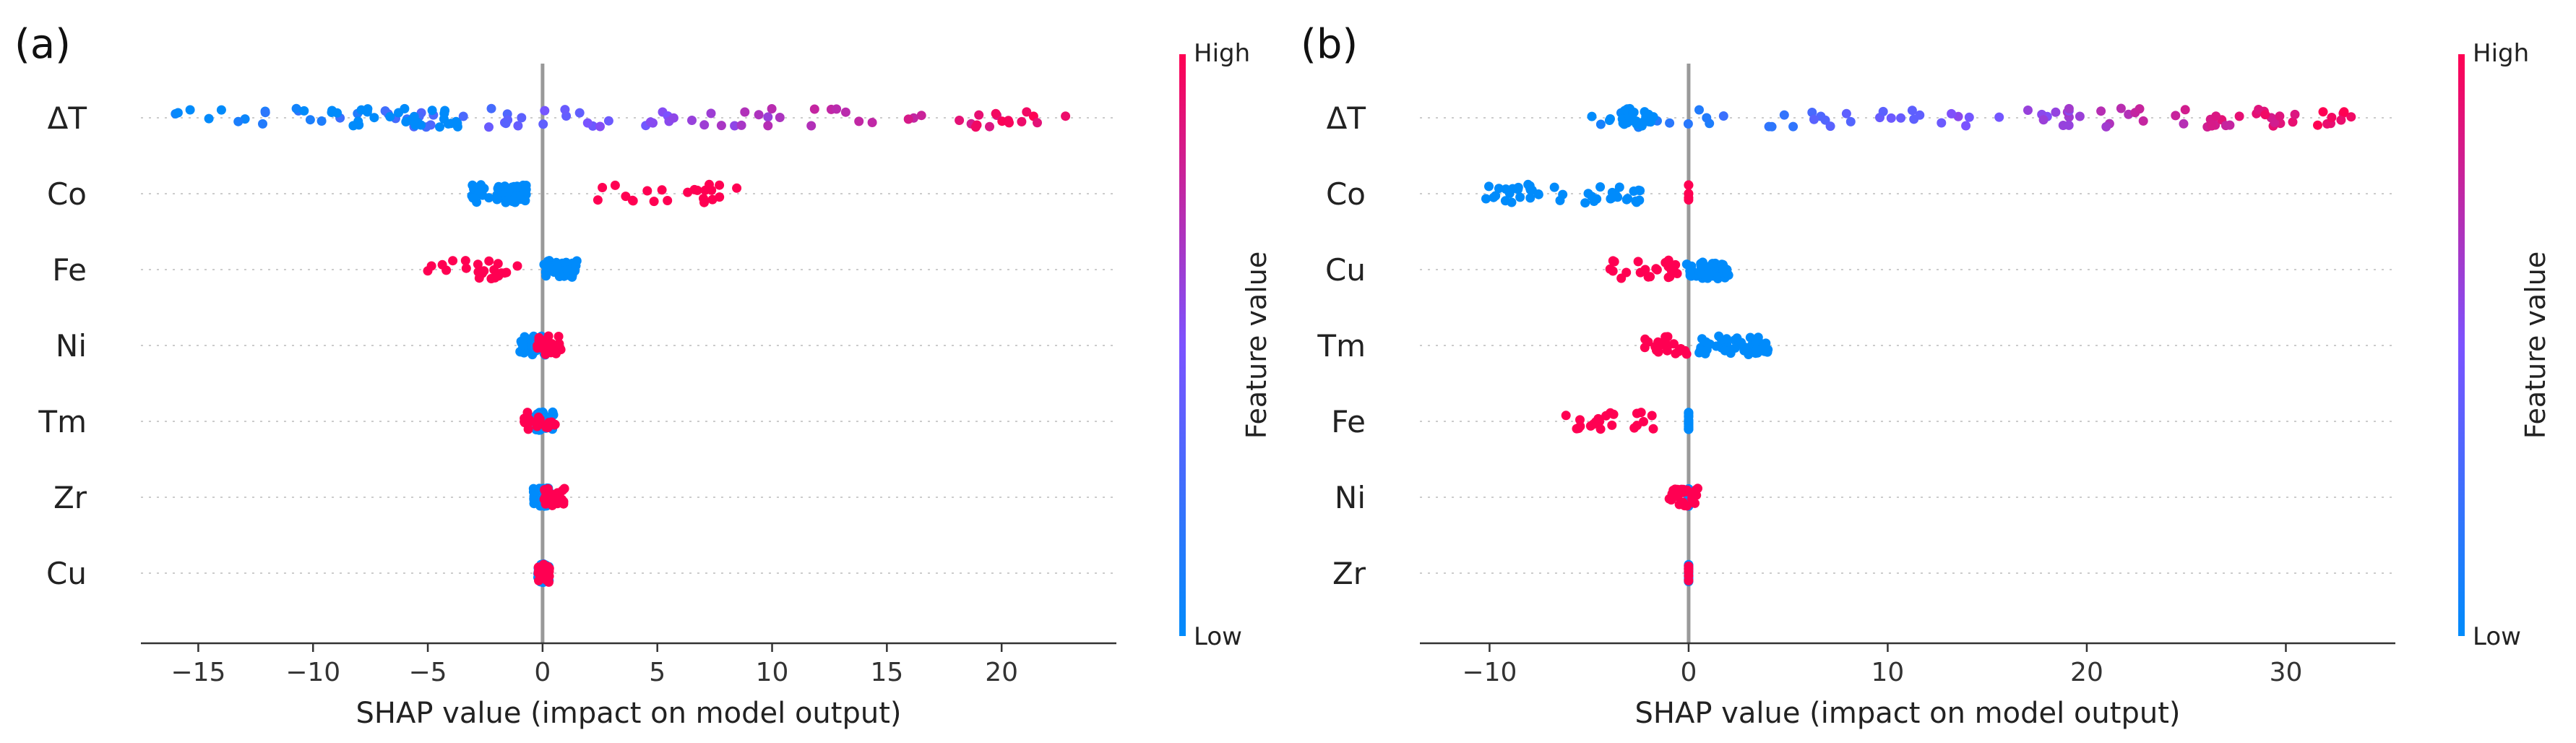 The image size is (2576, 743). What do you see at coordinates (2535, 345) in the screenshot?
I see `panel-b-colorbar-title: Feature value` at bounding box center [2535, 345].